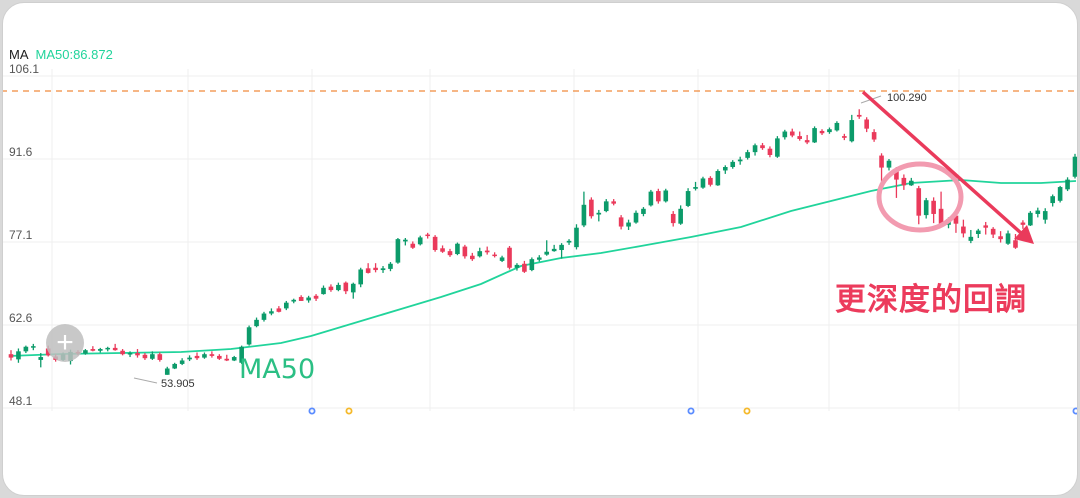  Describe the element at coordinates (907, 98) in the screenshot. I see `high-price-label: 100.290` at that location.